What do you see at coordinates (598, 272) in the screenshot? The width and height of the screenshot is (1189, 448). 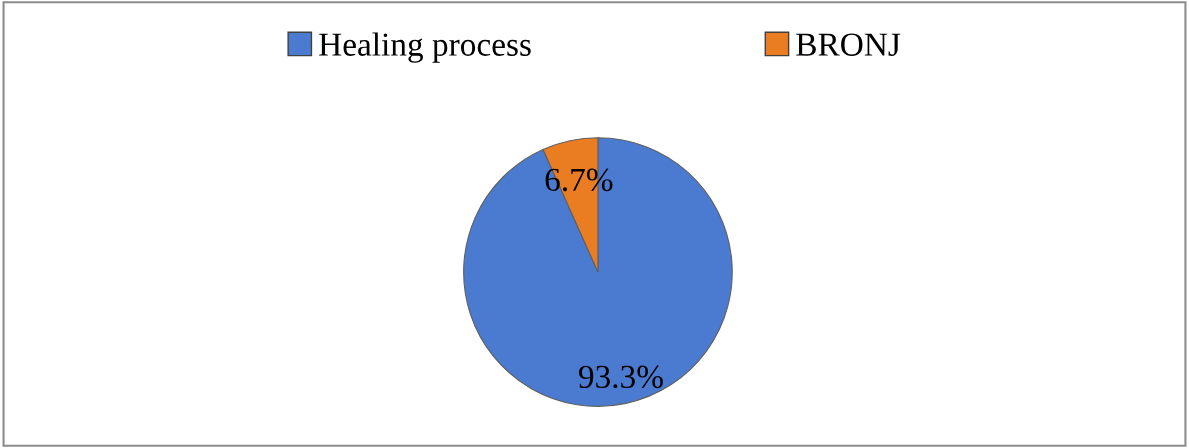 I see `pie-slice` at bounding box center [598, 272].